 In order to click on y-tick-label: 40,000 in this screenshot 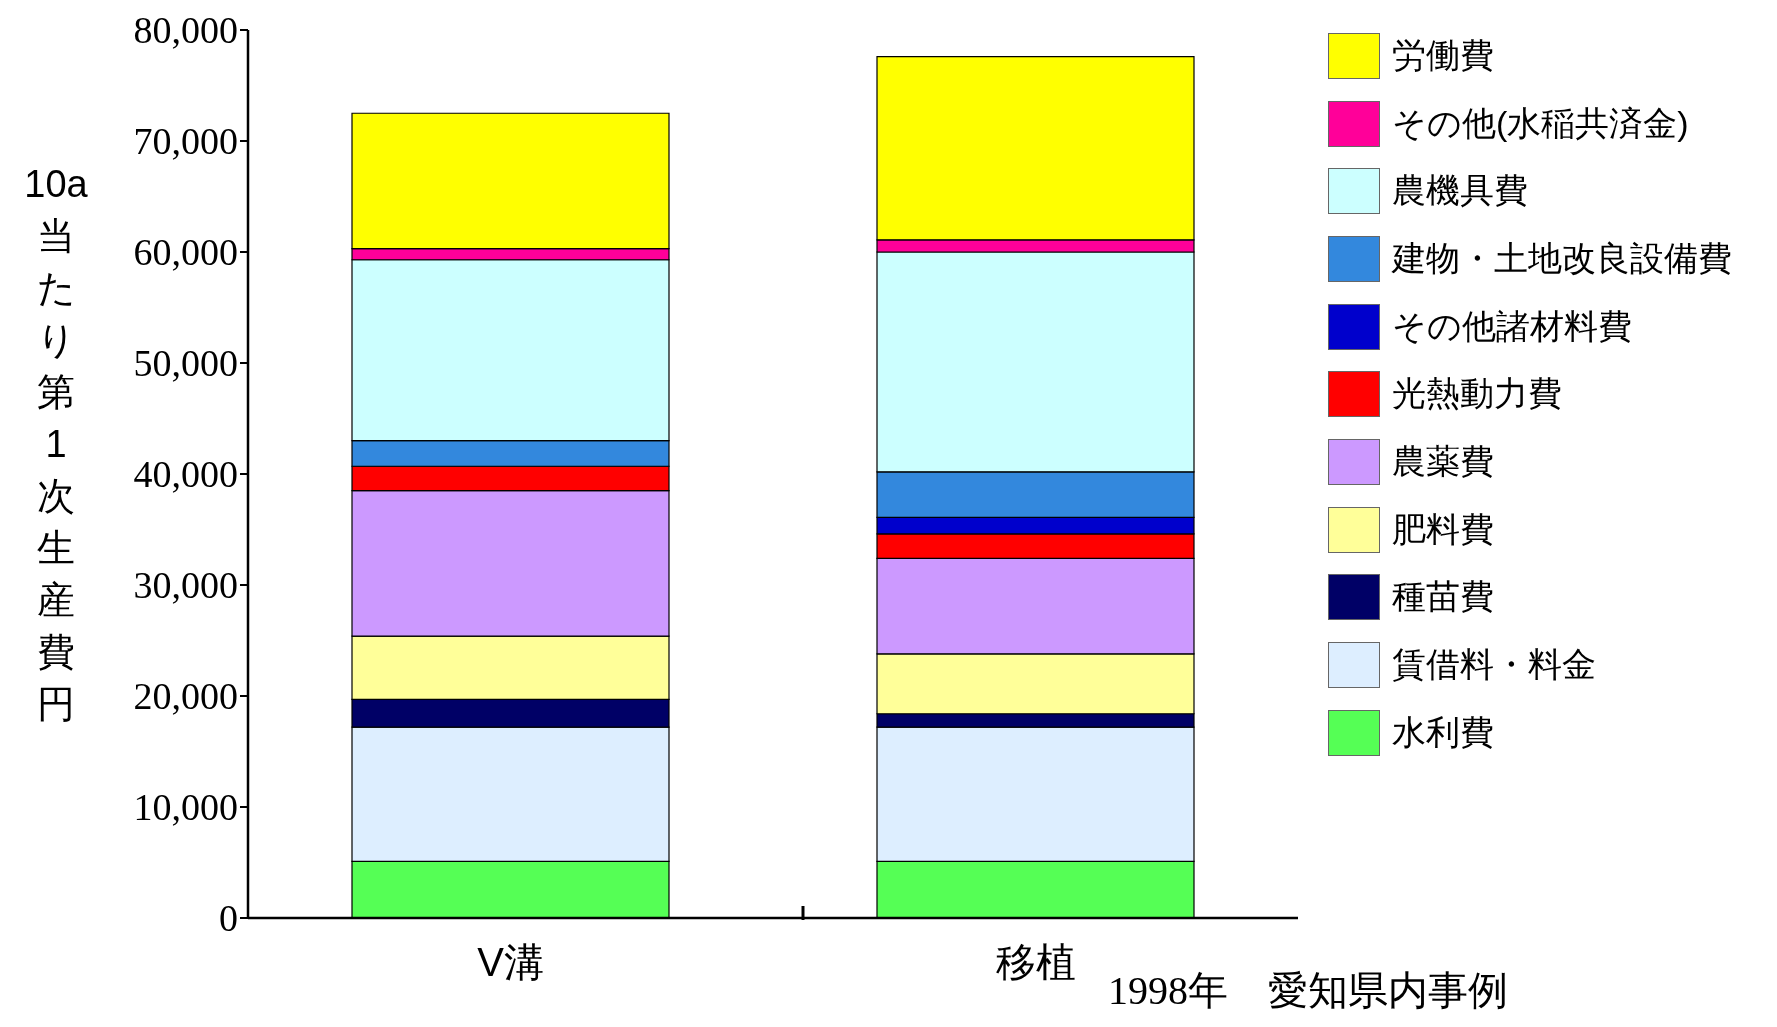, I will do `click(185, 474)`.